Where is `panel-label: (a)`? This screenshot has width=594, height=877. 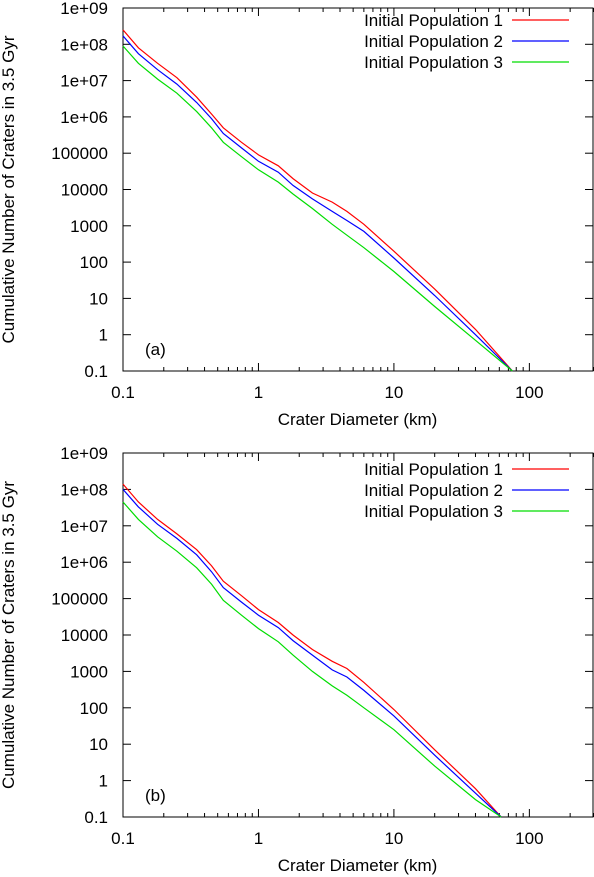
panel-label: (a) is located at coordinates (155, 349).